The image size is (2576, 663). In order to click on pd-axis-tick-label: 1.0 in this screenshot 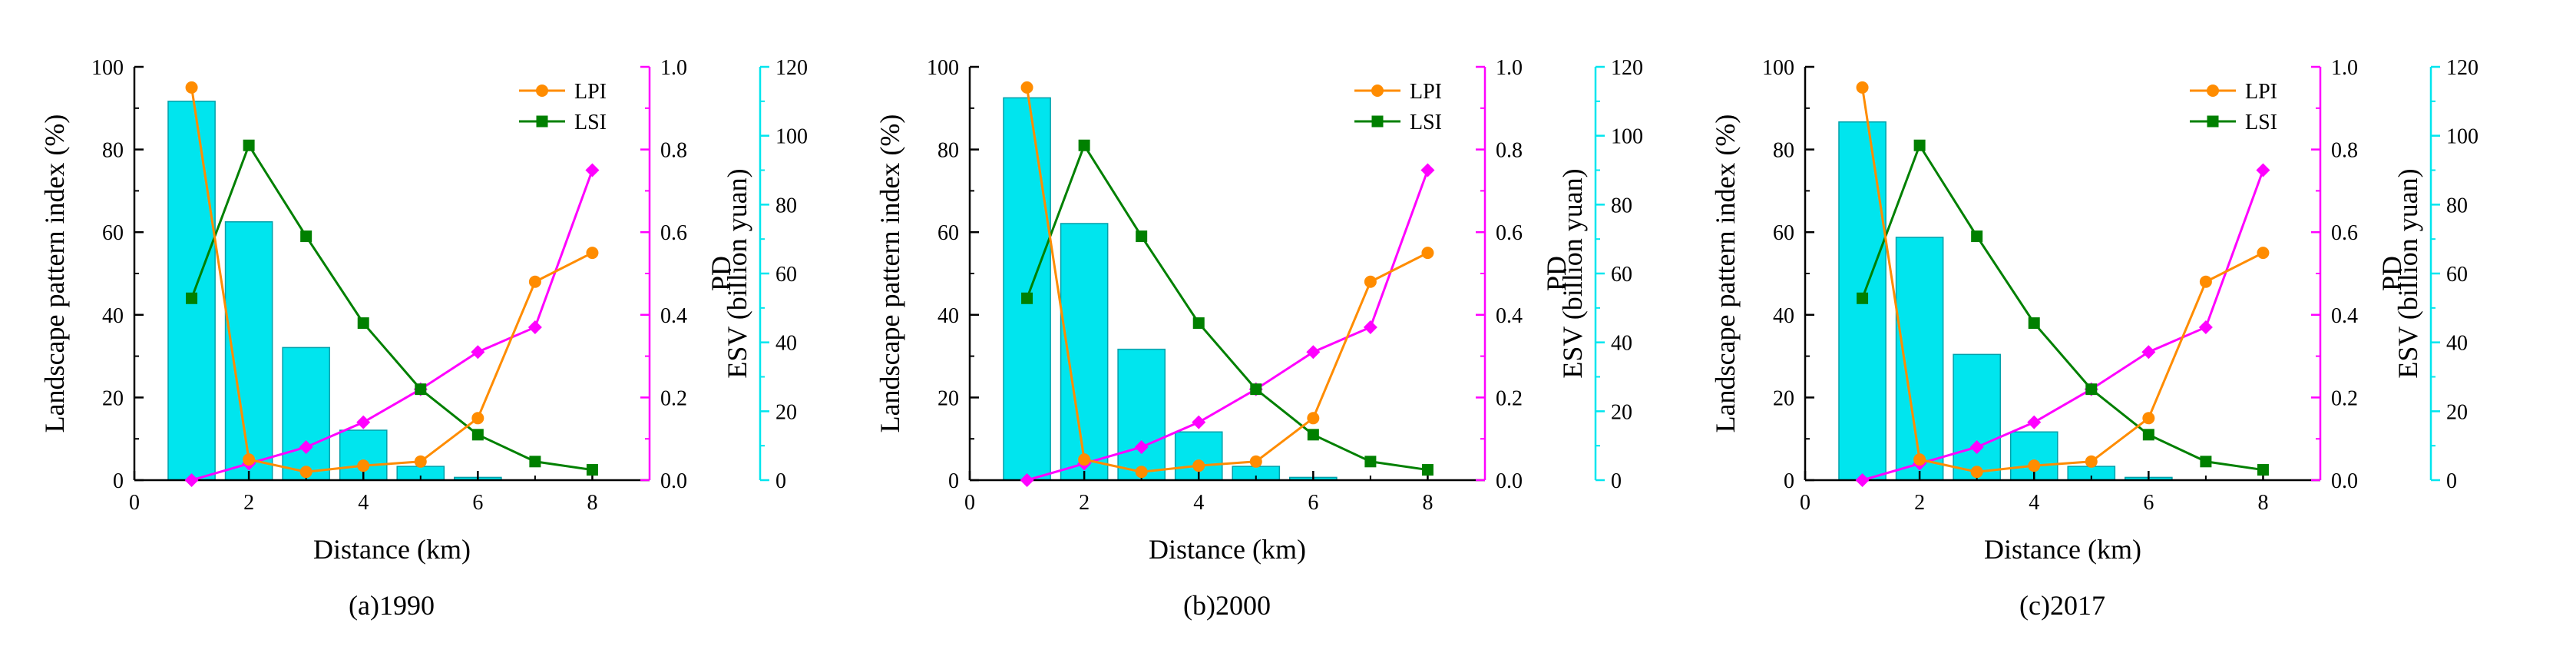, I will do `click(2344, 68)`.